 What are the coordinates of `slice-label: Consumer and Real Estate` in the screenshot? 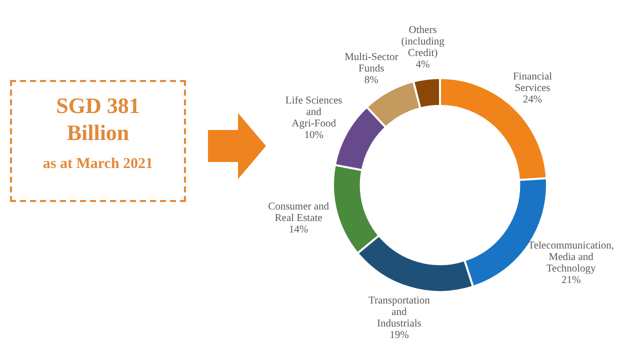 It's located at (299, 212).